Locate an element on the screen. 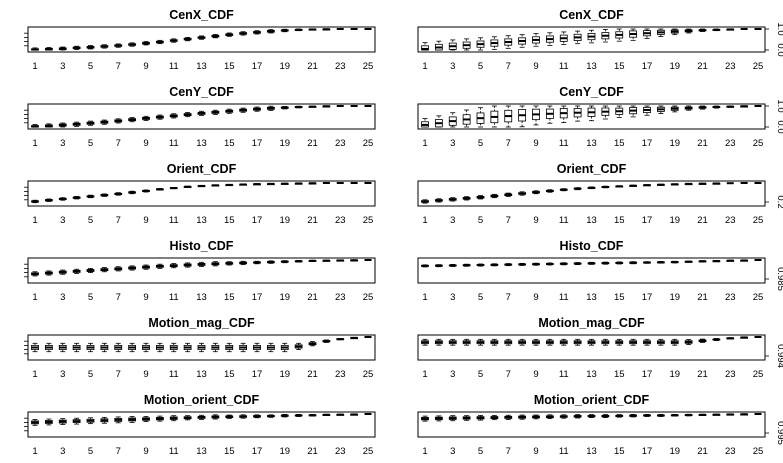 The image size is (783, 463). y-tick-label: 0.985 is located at coordinates (779, 279).